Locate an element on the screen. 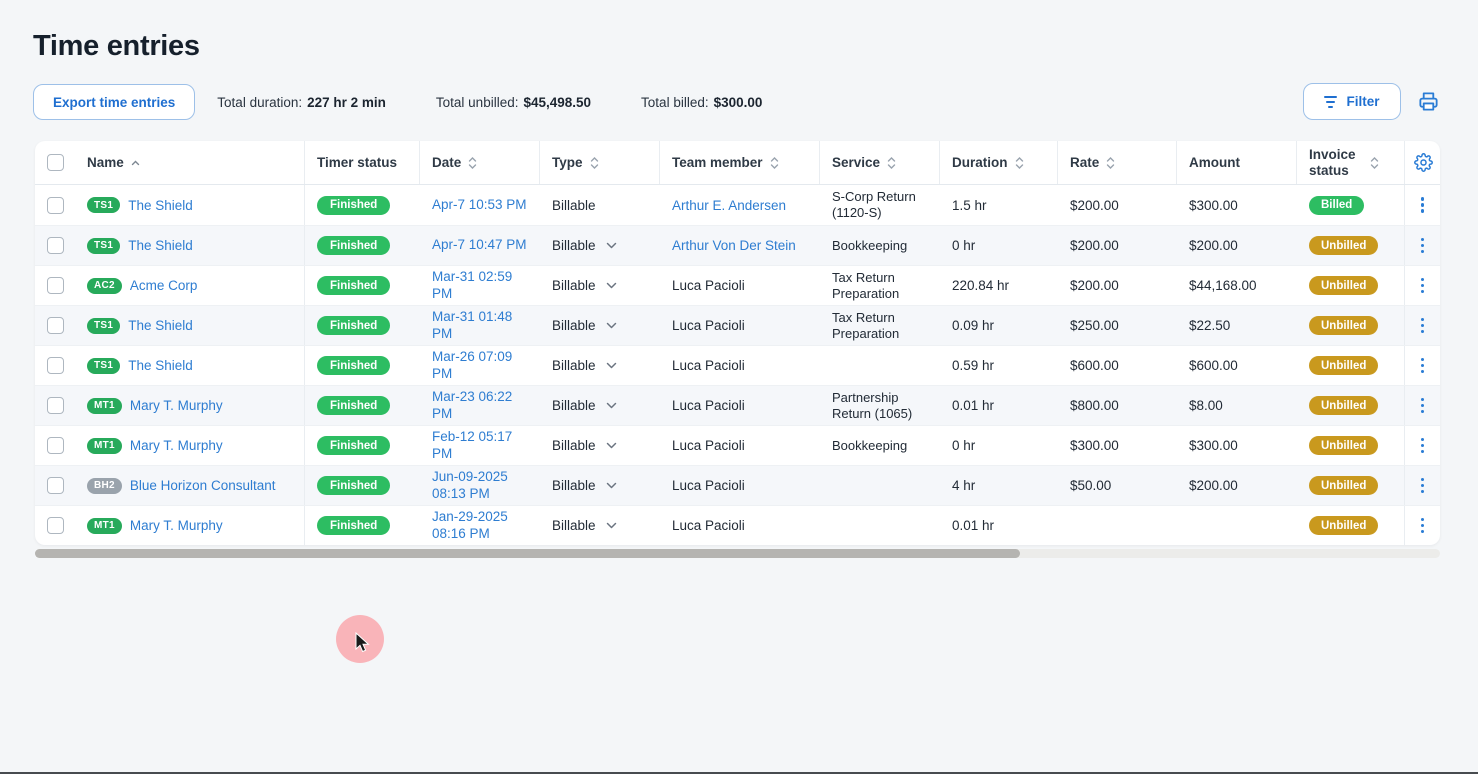 The width and height of the screenshot is (1478, 774). horizontal-scrollbar-thumb is located at coordinates (527, 553).